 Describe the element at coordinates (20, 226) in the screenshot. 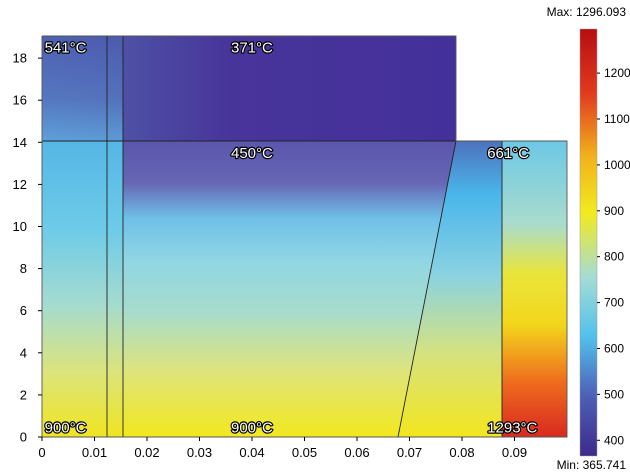

I see `y-tick-label: 10` at that location.